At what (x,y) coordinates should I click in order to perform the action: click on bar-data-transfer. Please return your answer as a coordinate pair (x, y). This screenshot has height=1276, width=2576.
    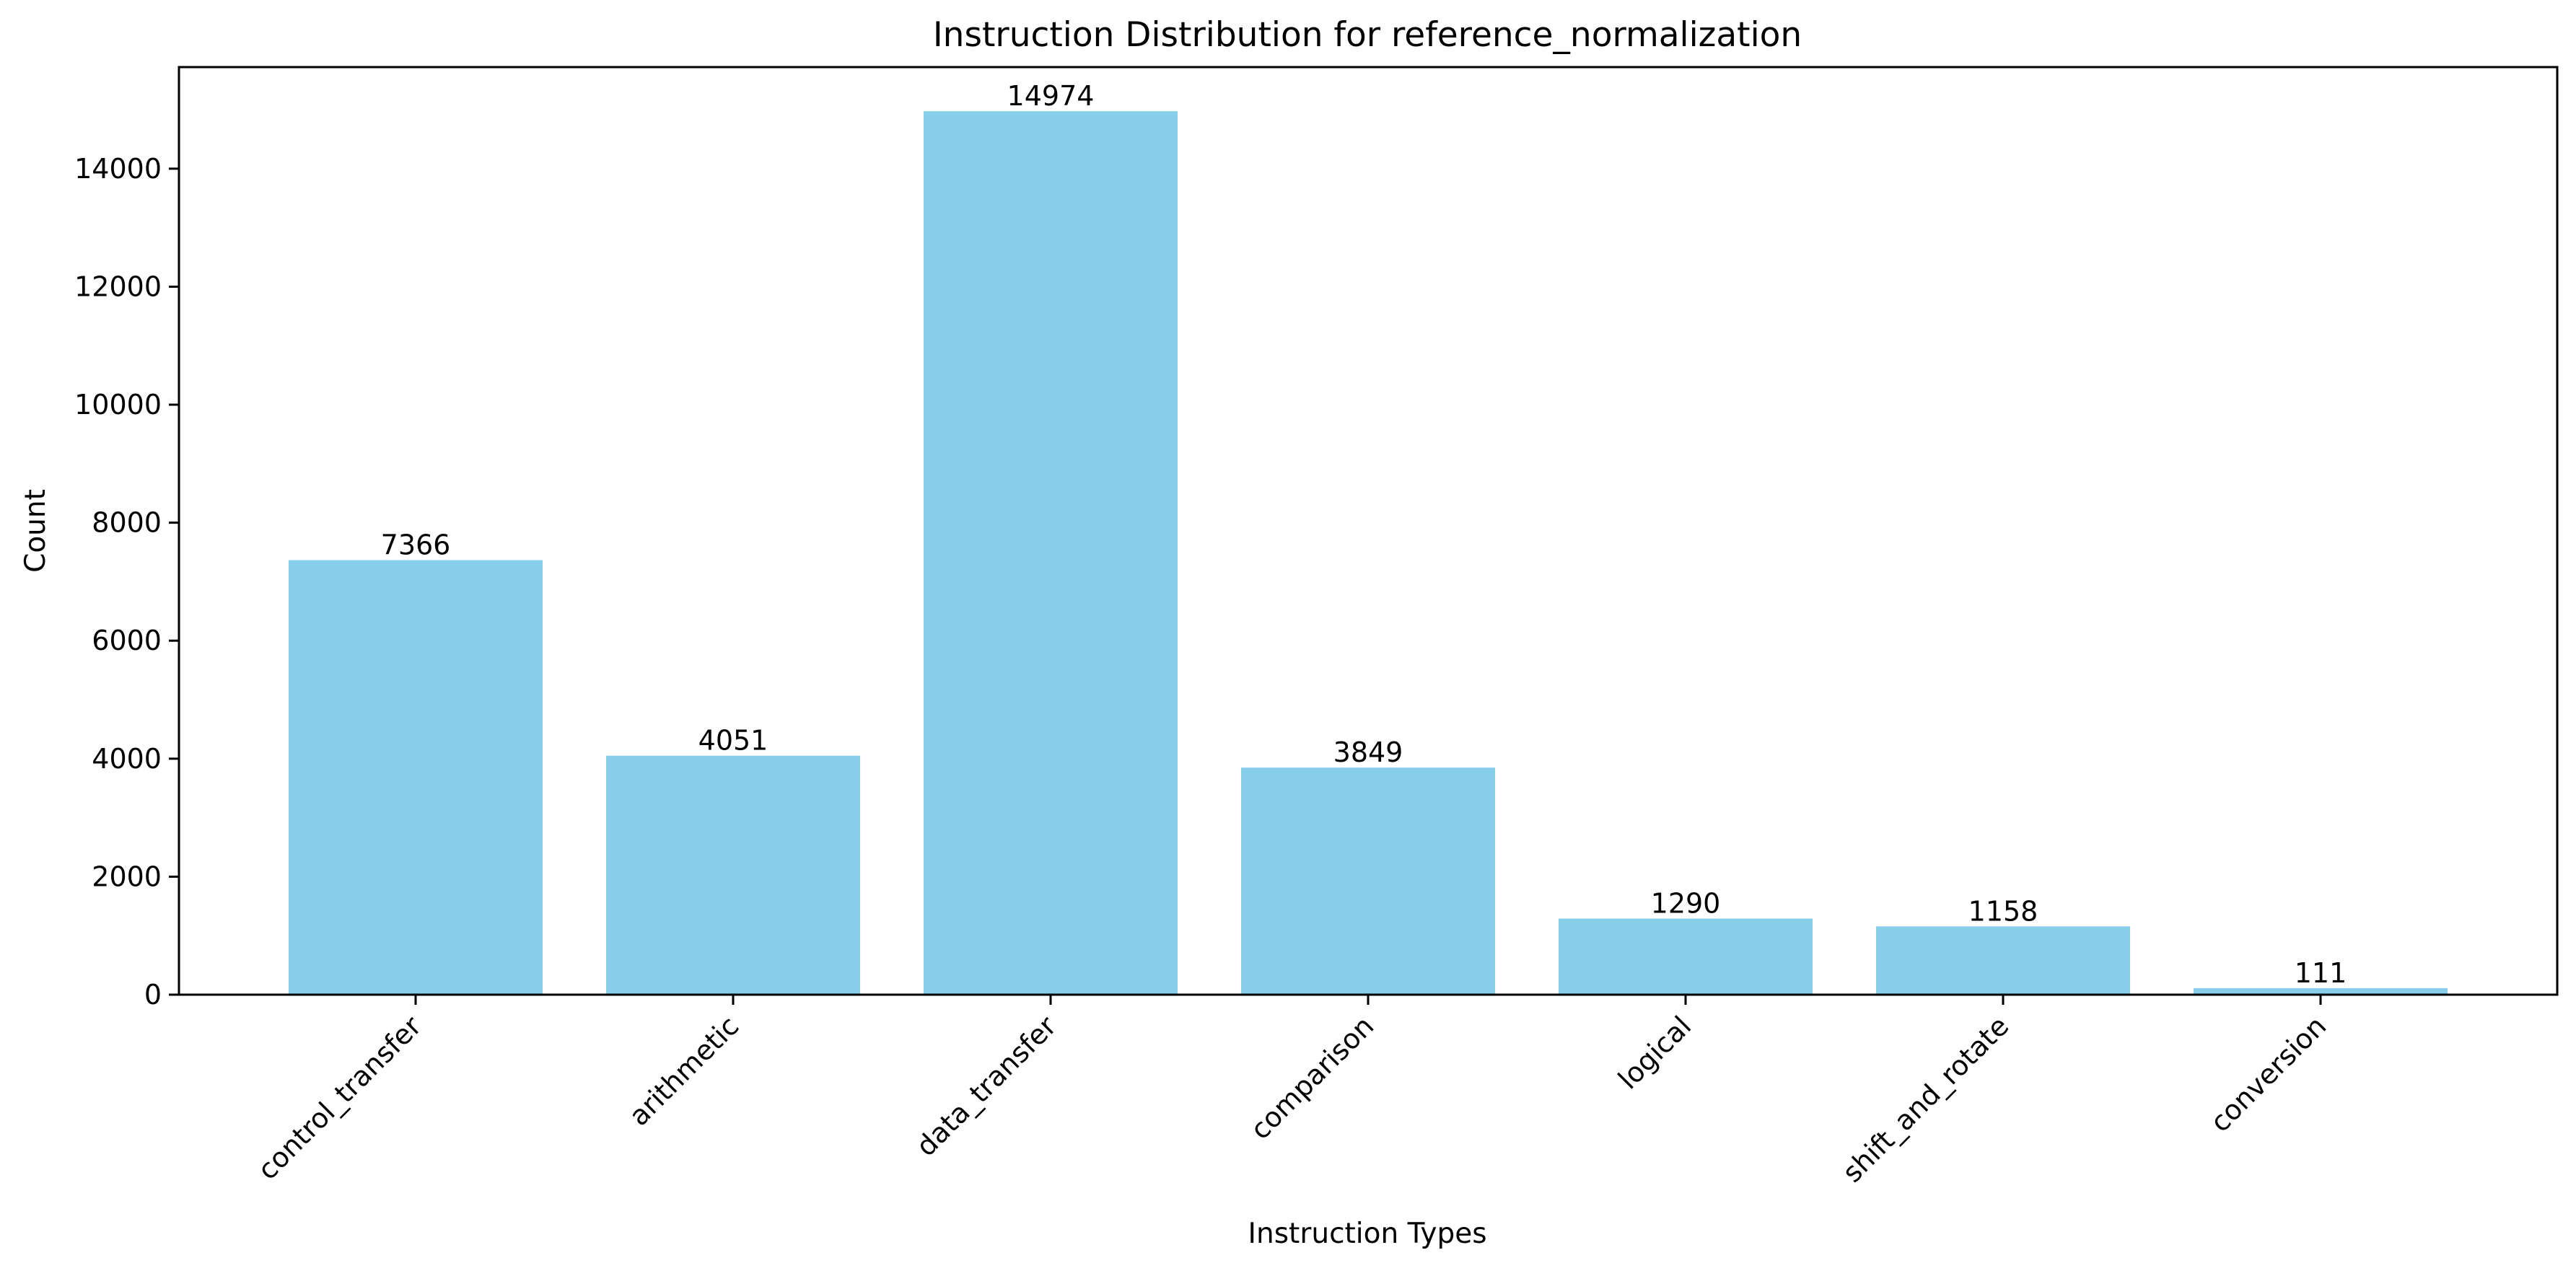
    Looking at the image, I should click on (1051, 553).